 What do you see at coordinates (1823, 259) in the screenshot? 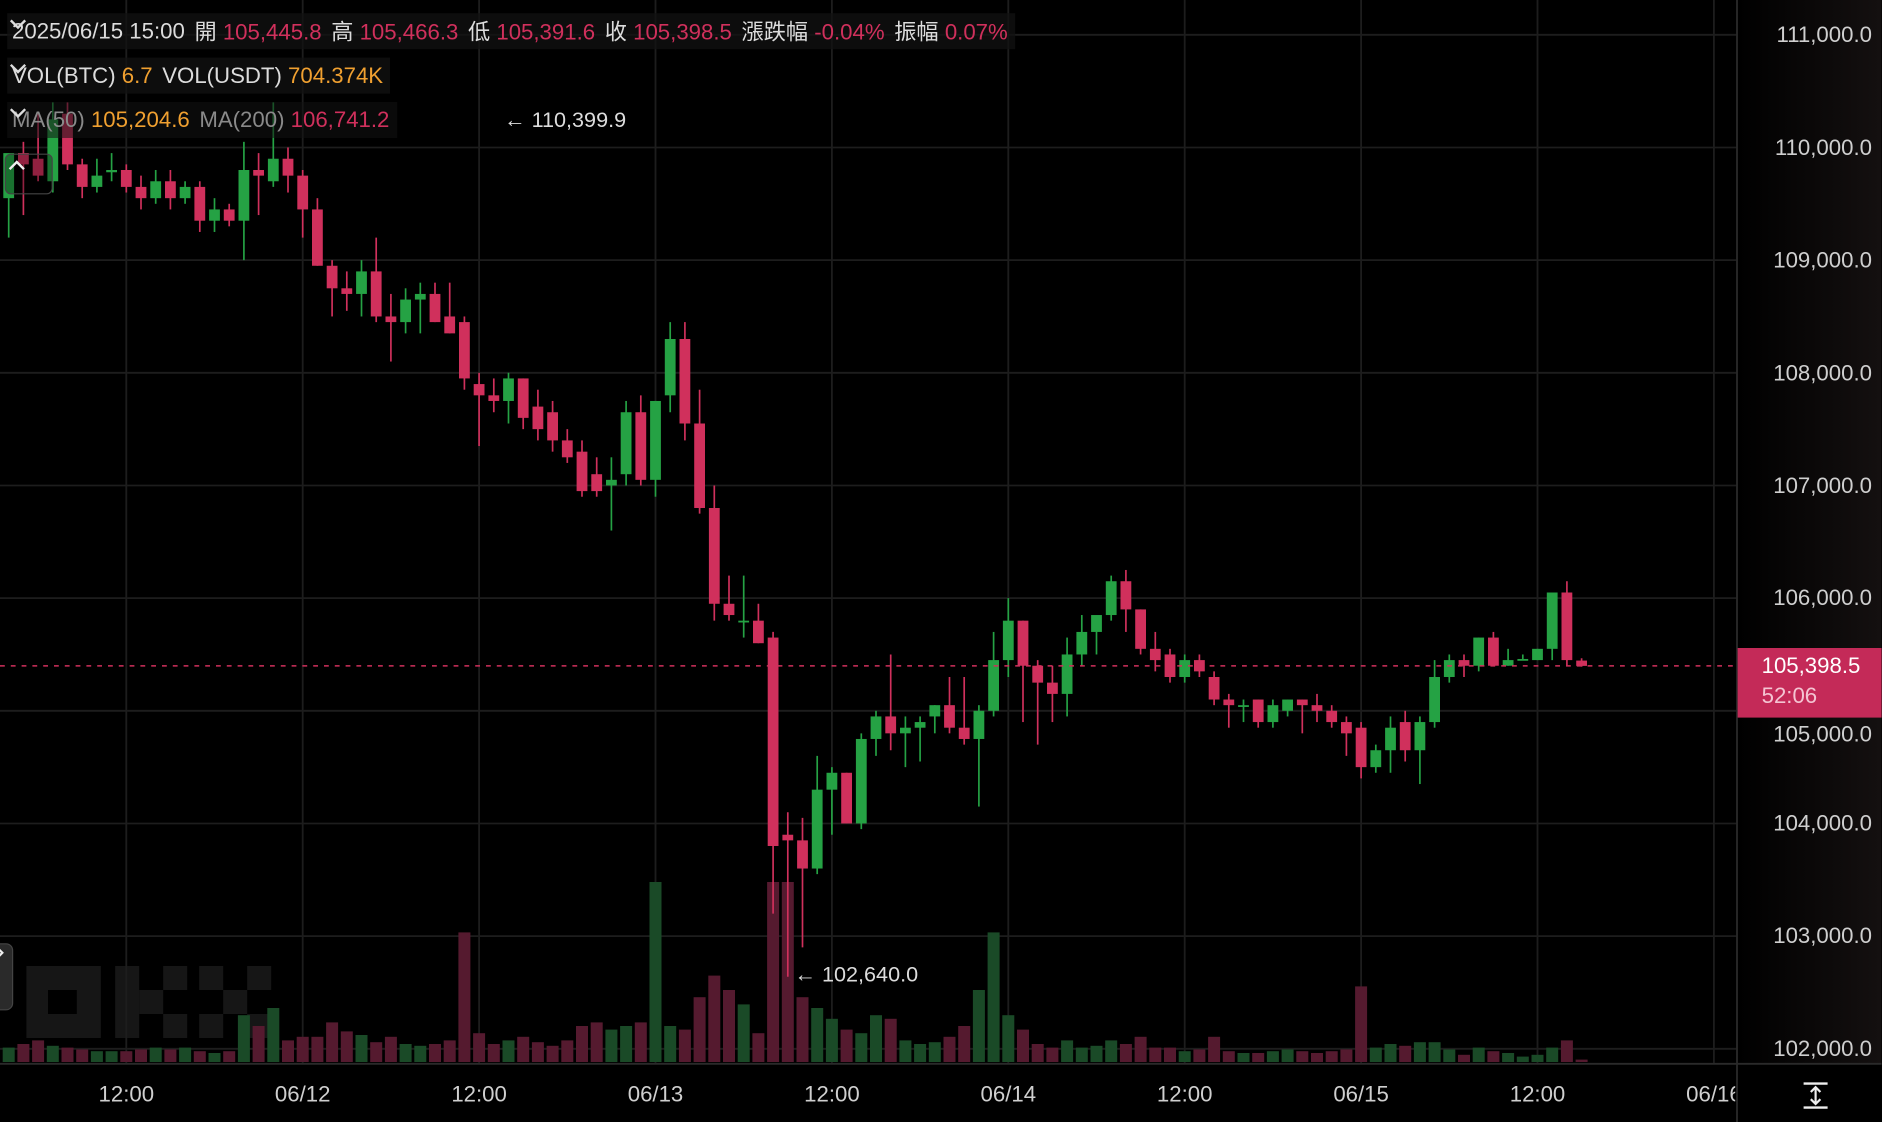
I see `price-tick-label: 109,000.0` at bounding box center [1823, 259].